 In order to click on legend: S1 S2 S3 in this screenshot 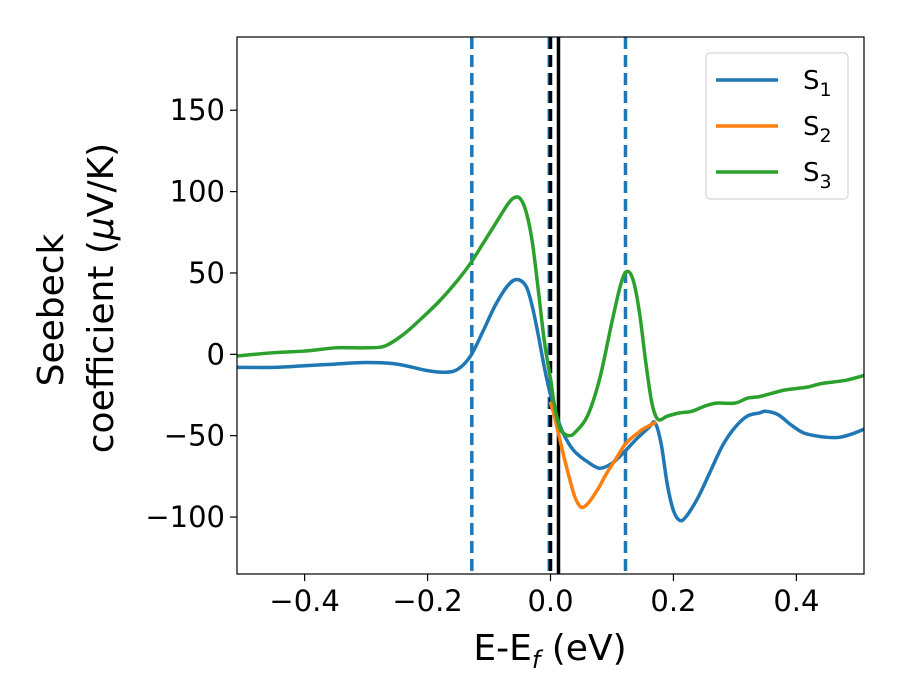, I will do `click(777, 126)`.